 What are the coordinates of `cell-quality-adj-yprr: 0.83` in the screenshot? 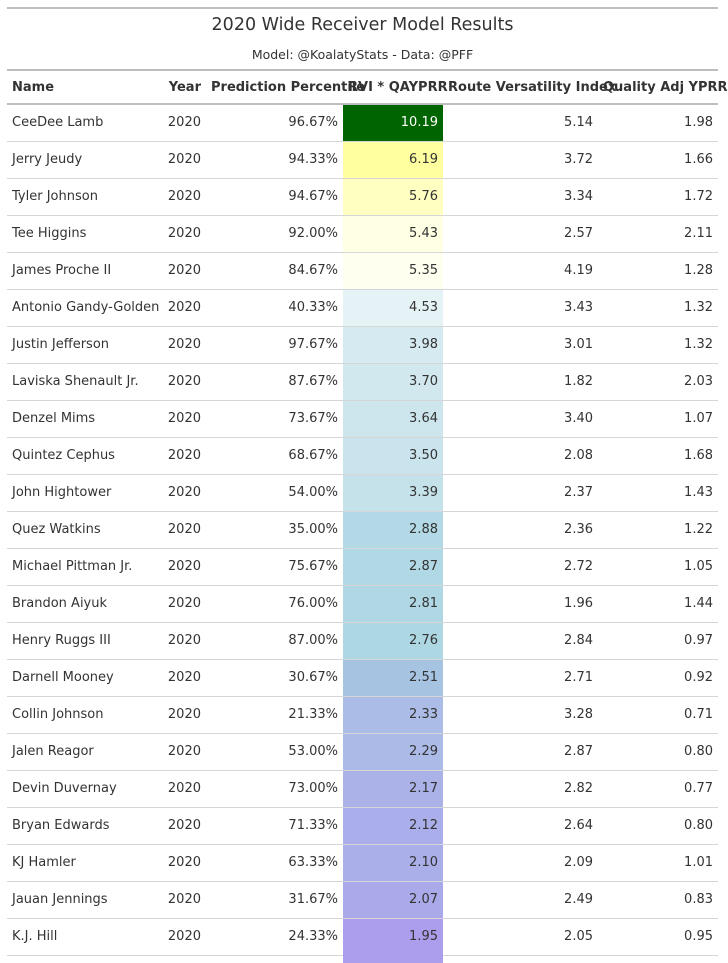 It's located at (658, 900).